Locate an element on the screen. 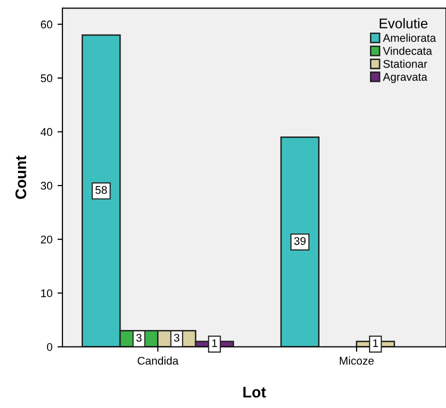 The height and width of the screenshot is (408, 446). legend-label: Vindecata is located at coordinates (407, 50).